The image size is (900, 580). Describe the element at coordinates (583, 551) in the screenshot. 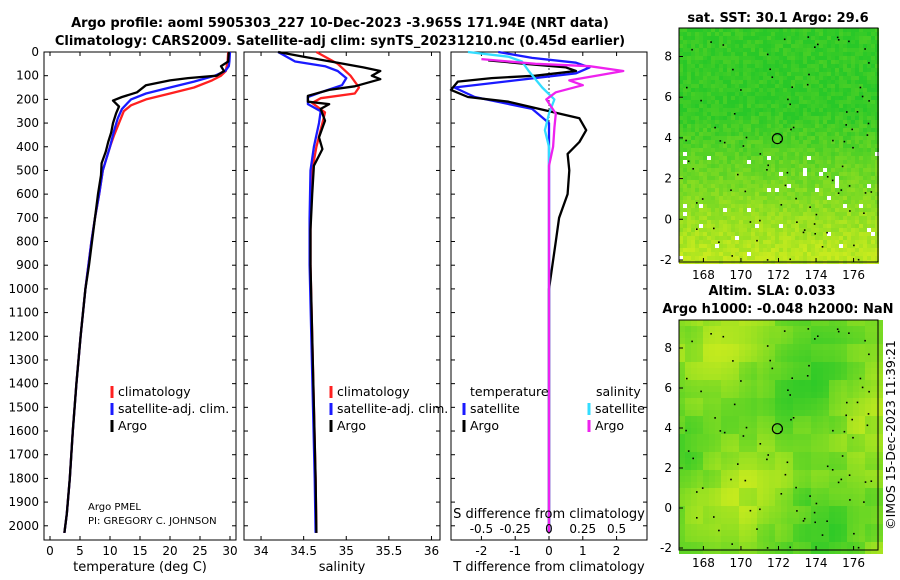

I see `x-tick-label: 1` at that location.